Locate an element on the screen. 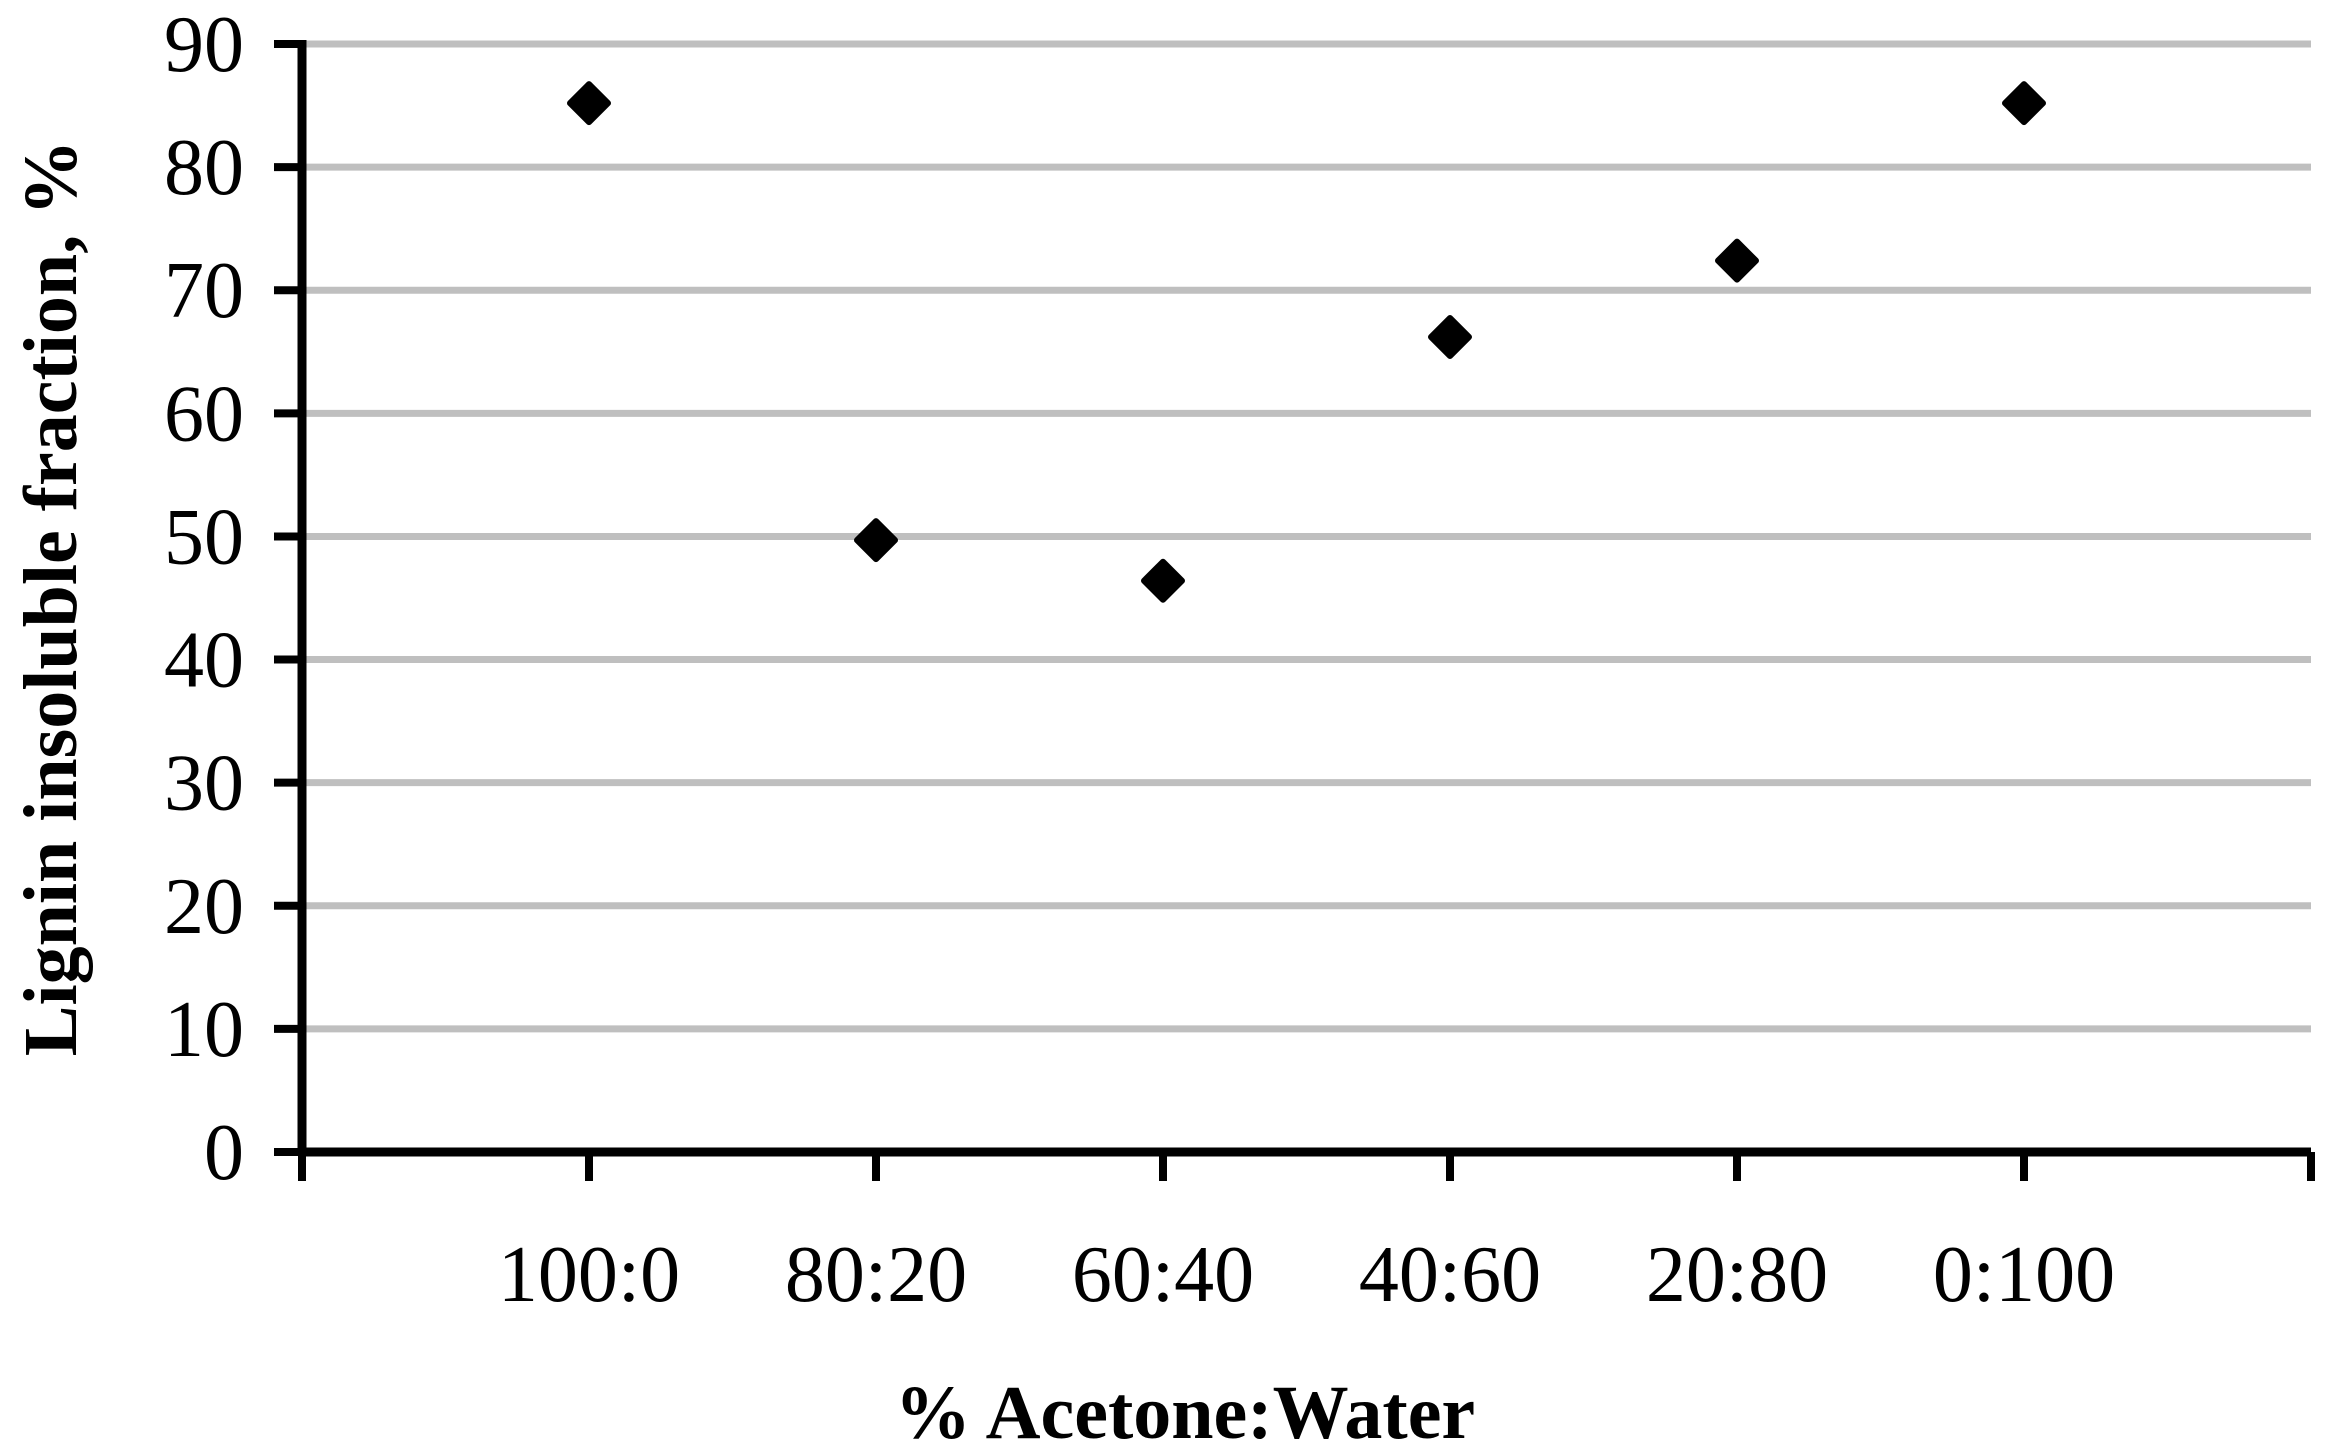 Image resolution: width=2332 pixels, height=1456 pixels. y-tick-label: 80 is located at coordinates (204, 168).